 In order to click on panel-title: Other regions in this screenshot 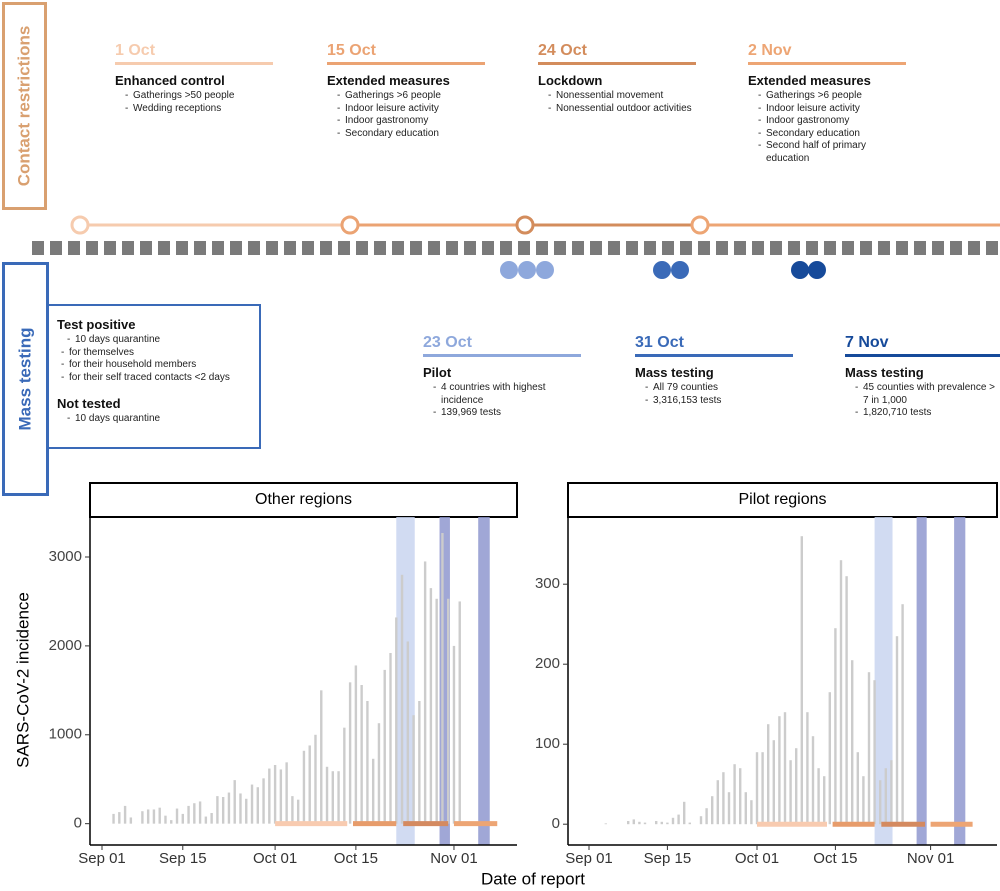, I will do `click(303, 499)`.